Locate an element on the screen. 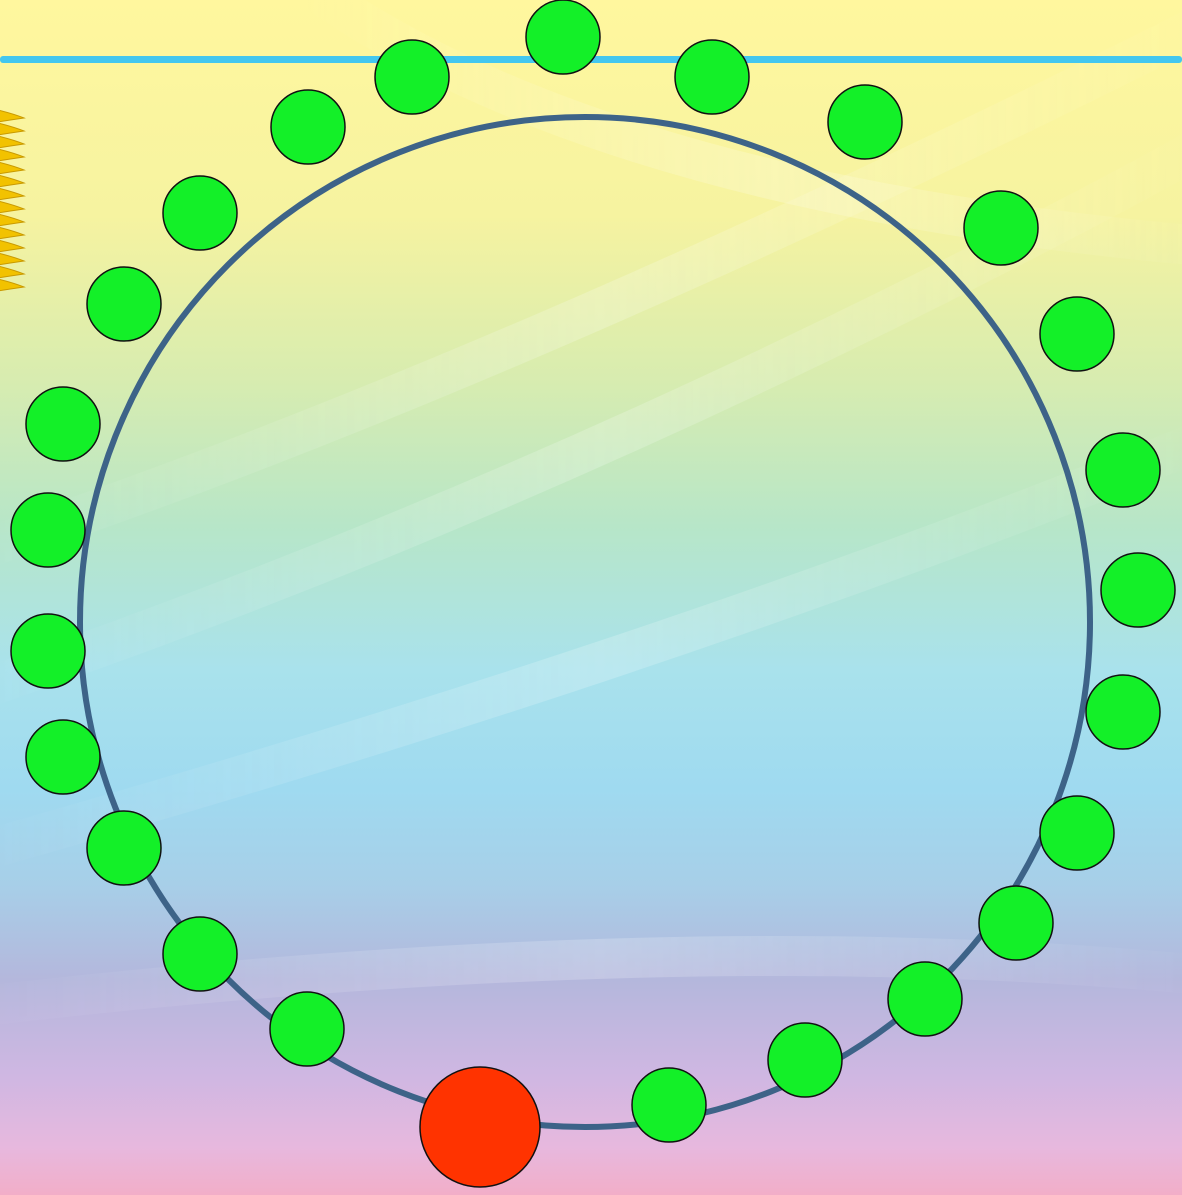  sun-icon is located at coordinates (13, 200).